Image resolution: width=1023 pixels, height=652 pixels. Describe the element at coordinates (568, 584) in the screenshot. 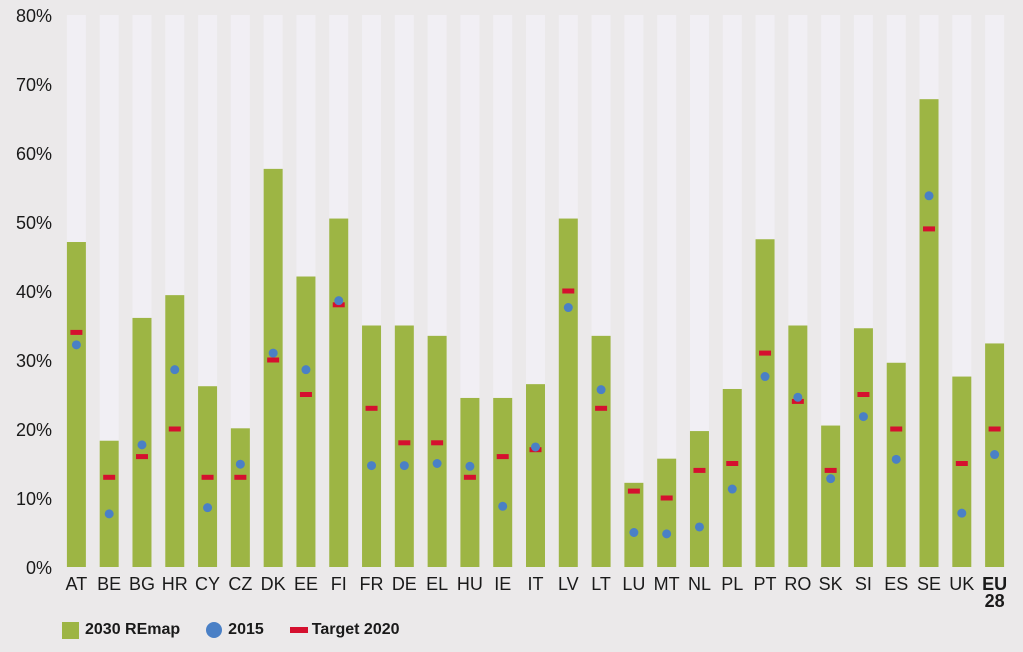

I see `x-tick-label-lv: LV` at that location.